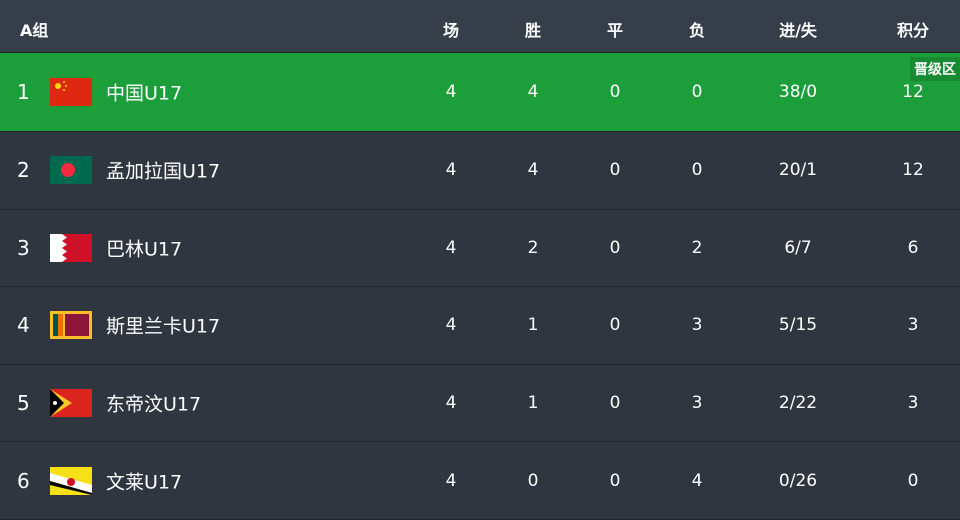 Image resolution: width=960 pixels, height=520 pixels. Describe the element at coordinates (935, 69) in the screenshot. I see `promotion-badge: 晋级区` at that location.